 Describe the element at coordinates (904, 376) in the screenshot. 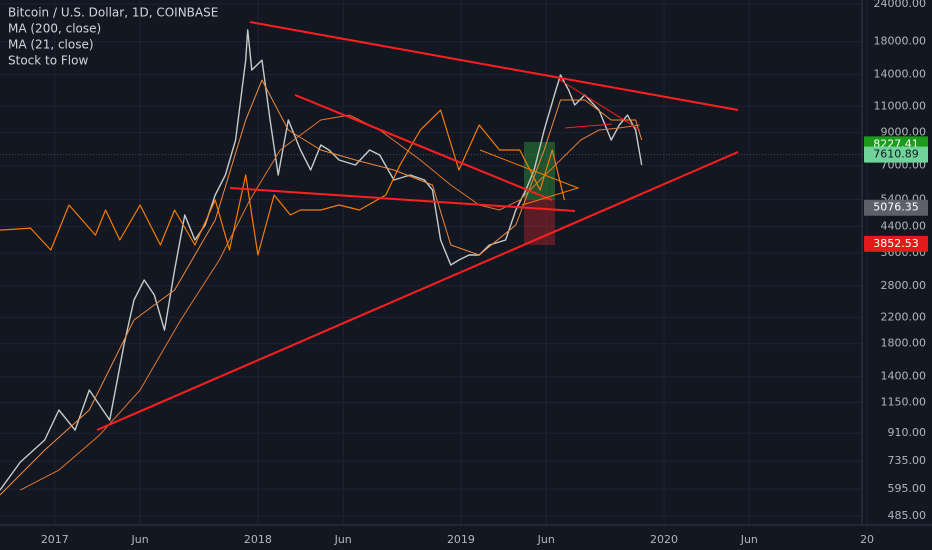

I see `y-tick-label: 1400.00` at that location.